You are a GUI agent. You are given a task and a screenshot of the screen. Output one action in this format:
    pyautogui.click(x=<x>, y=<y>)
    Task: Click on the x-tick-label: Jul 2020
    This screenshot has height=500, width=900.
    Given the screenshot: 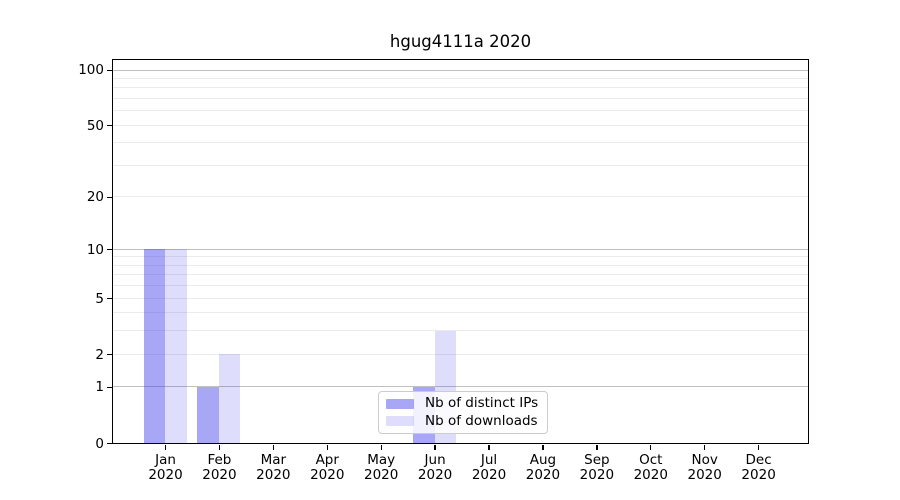 What is the action you would take?
    pyautogui.click(x=489, y=467)
    